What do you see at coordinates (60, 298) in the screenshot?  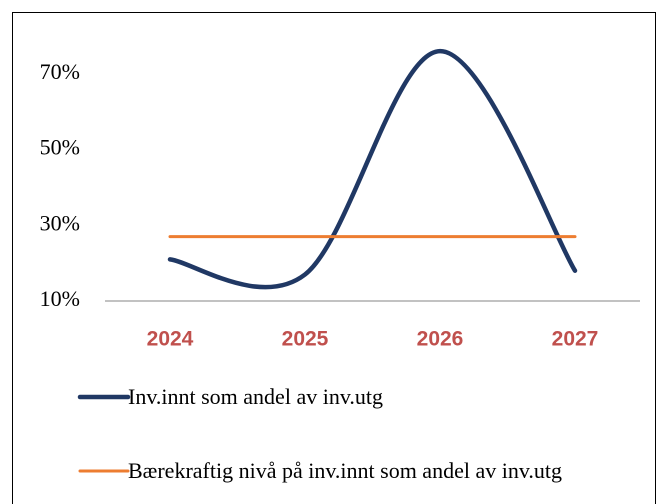 I see `y-tick-label: 10%` at bounding box center [60, 298].